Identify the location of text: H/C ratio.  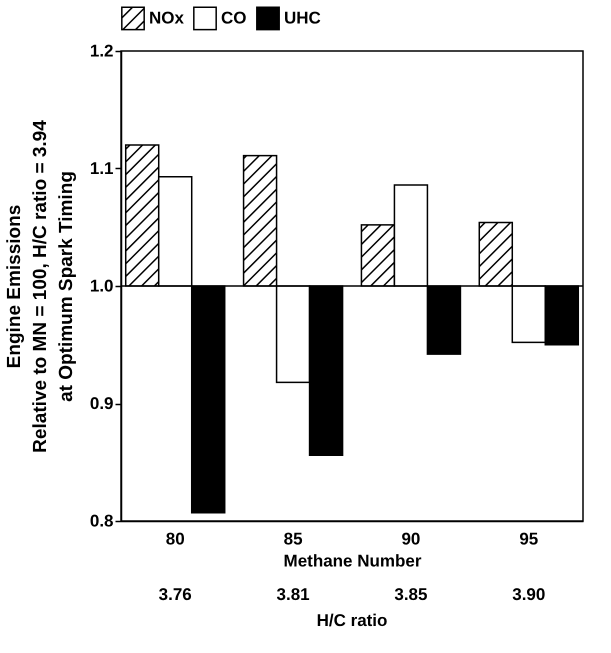
(352, 620).